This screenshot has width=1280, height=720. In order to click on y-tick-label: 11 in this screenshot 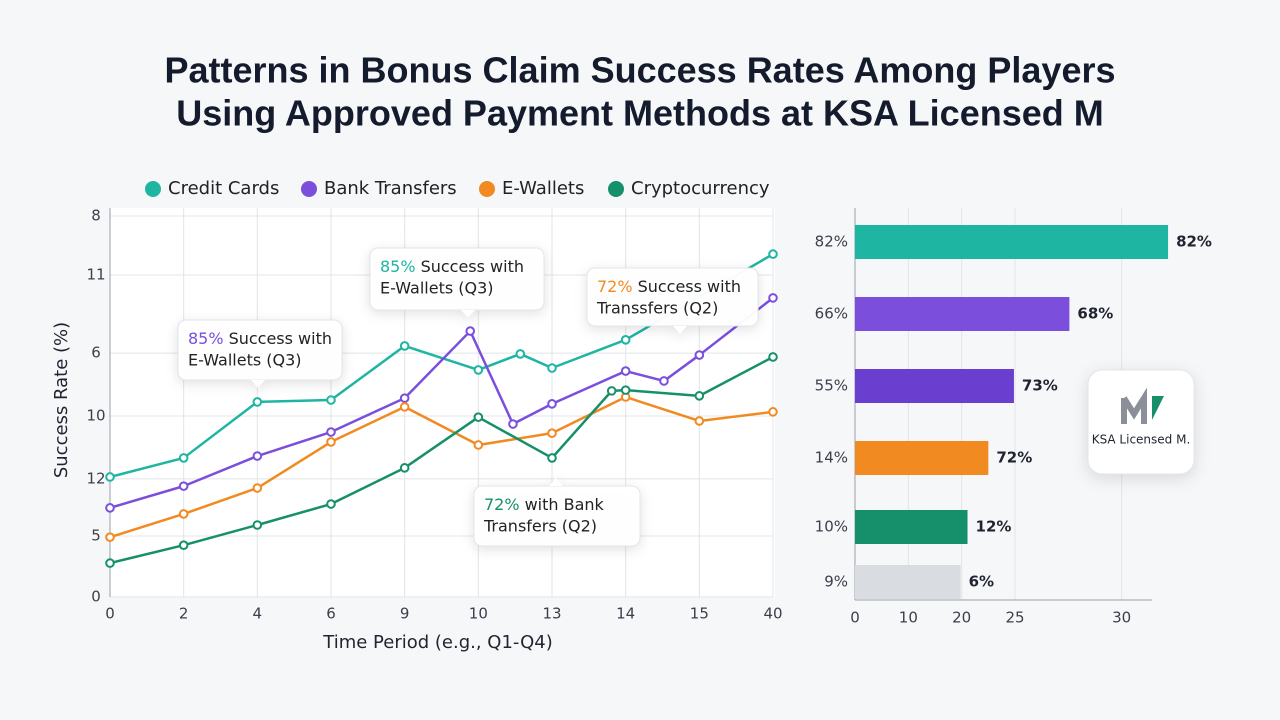, I will do `click(95, 275)`.